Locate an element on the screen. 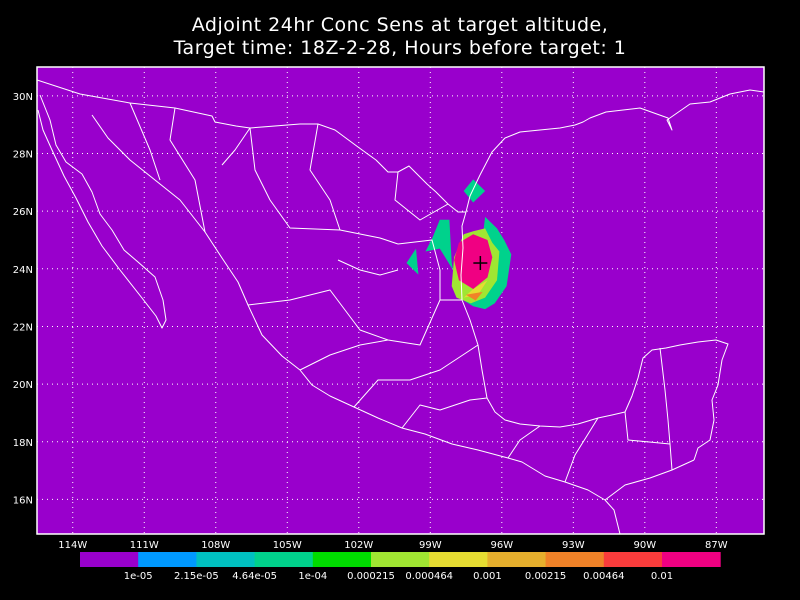 This screenshot has width=800, height=600. latitude-label: 16N is located at coordinates (23, 500).